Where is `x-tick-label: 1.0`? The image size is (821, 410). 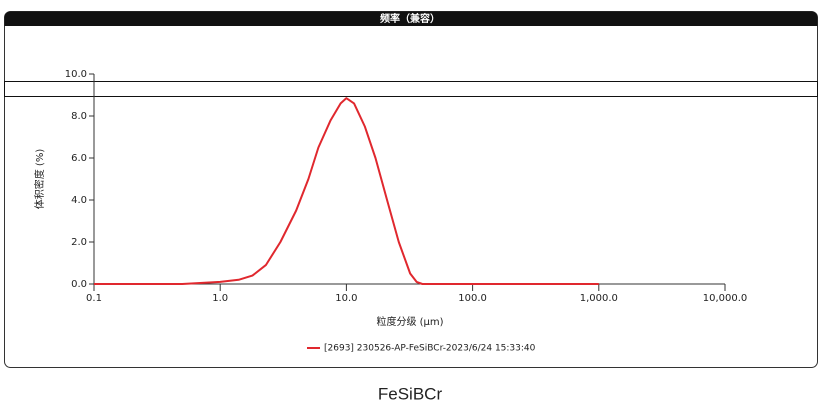
x-tick-label: 1.0 is located at coordinates (220, 298).